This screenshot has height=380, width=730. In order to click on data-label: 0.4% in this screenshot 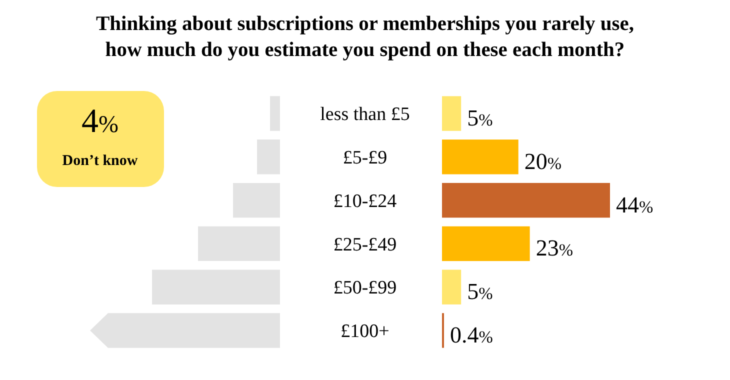, I will do `click(471, 335)`.